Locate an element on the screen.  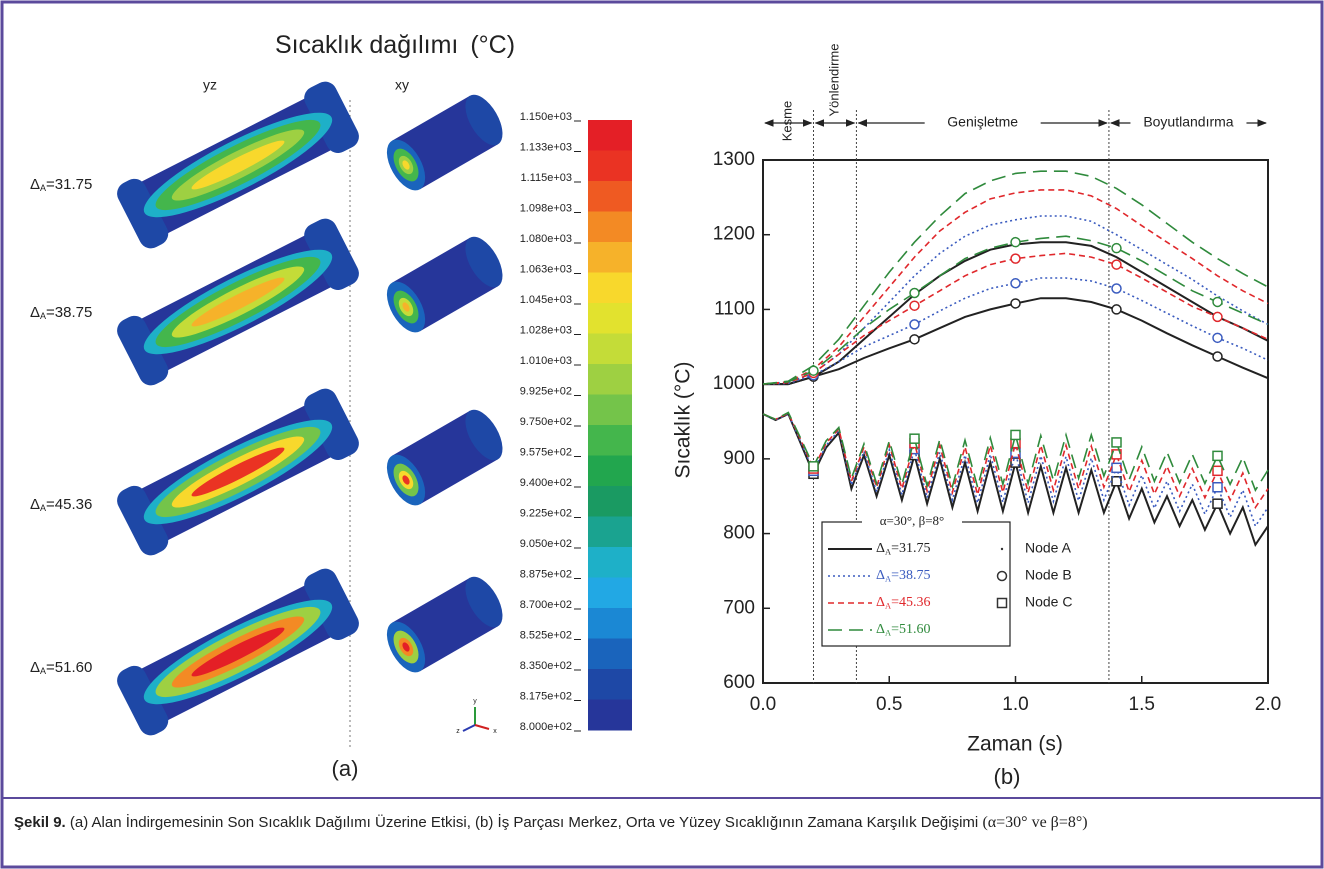
colorbar-label: 1.098e+03 is located at coordinates (546, 208).